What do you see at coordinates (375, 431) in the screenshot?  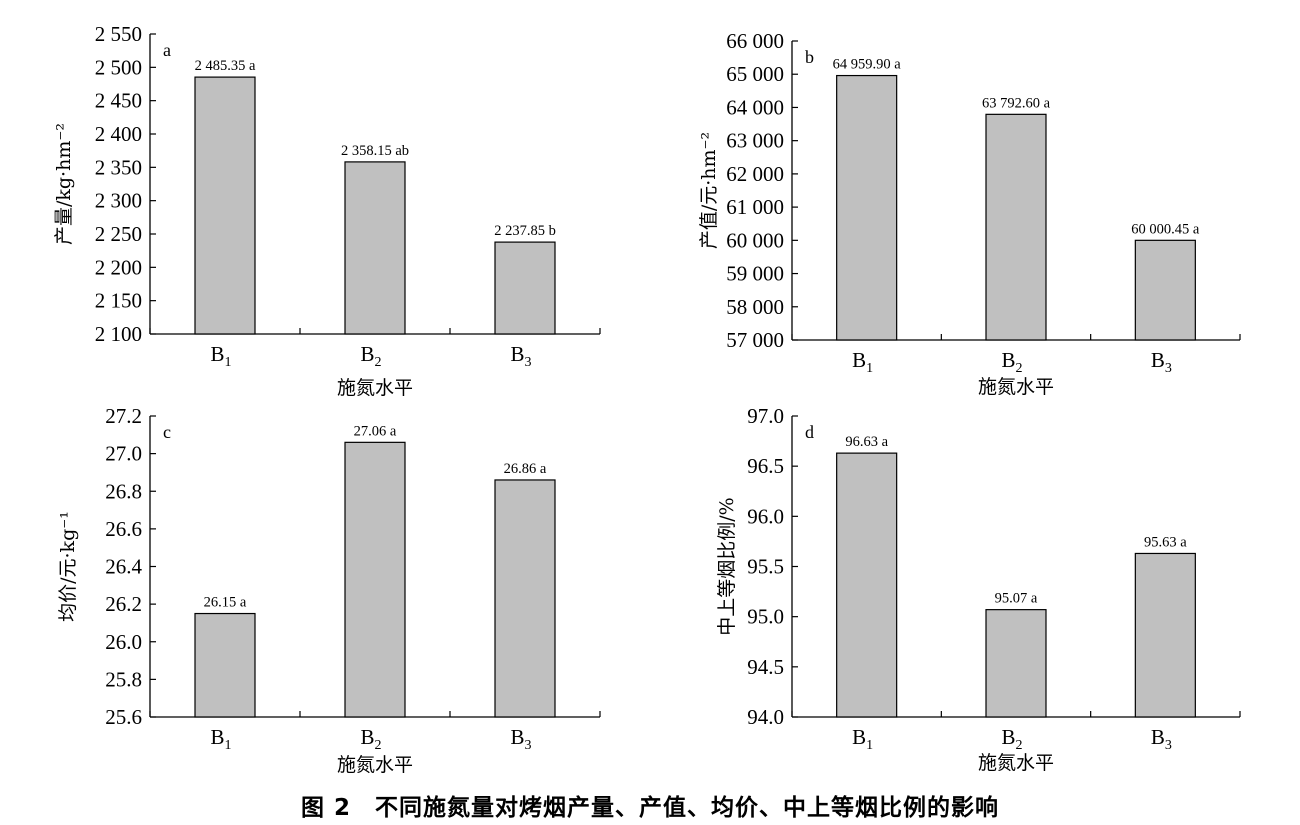 I see `data-label: 27.06 a` at bounding box center [375, 431].